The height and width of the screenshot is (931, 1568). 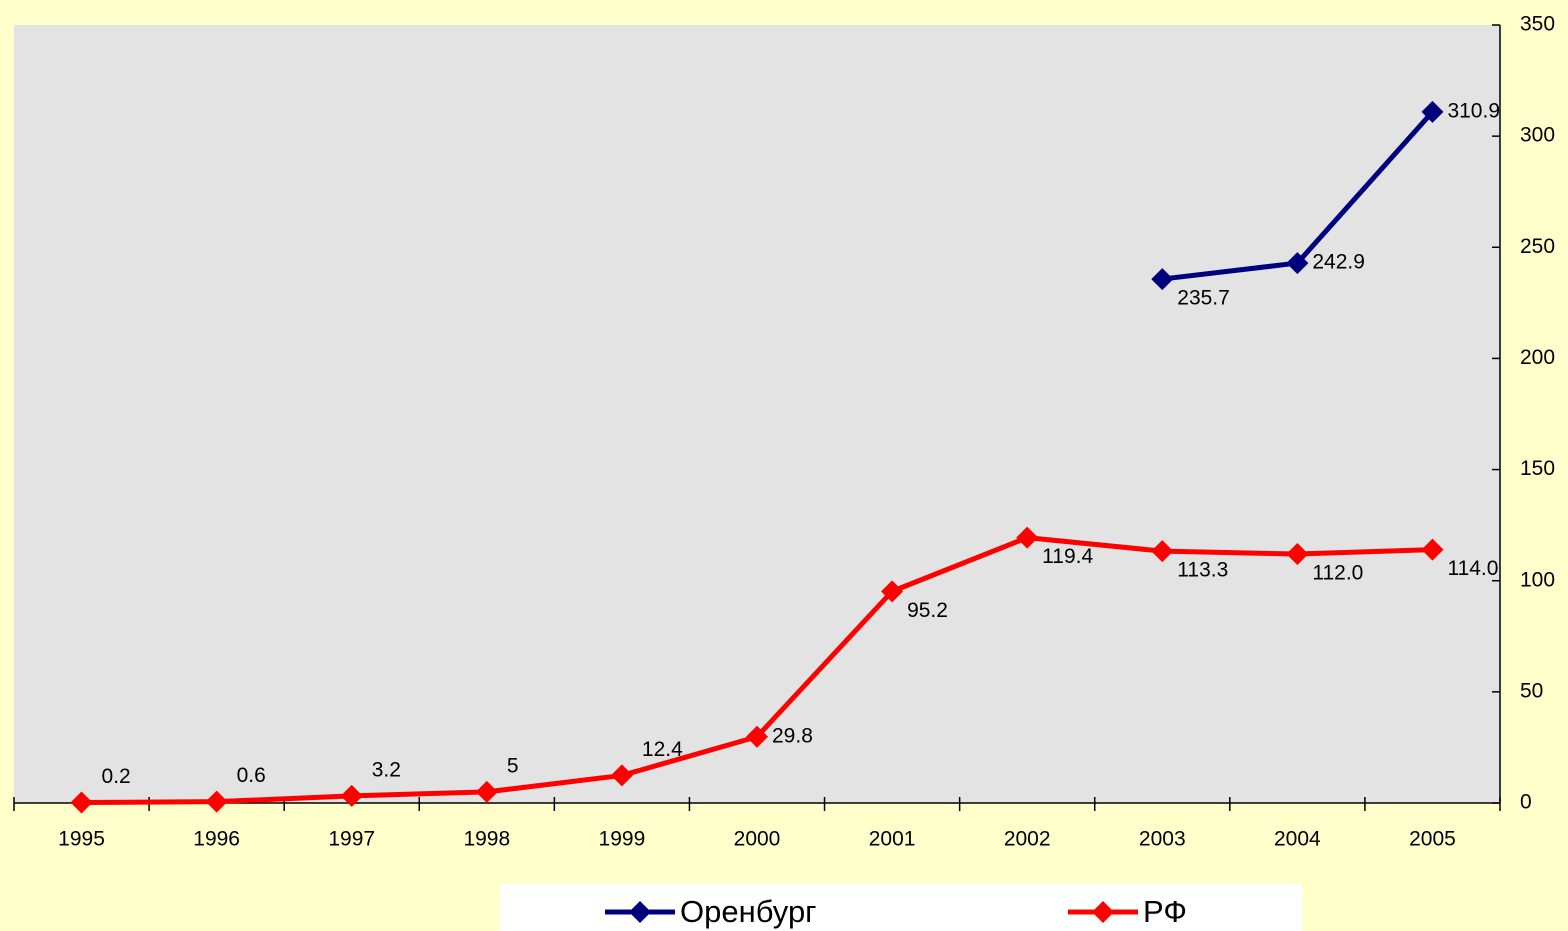 What do you see at coordinates (622, 839) in the screenshot?
I see `x-tick-label: 1999` at bounding box center [622, 839].